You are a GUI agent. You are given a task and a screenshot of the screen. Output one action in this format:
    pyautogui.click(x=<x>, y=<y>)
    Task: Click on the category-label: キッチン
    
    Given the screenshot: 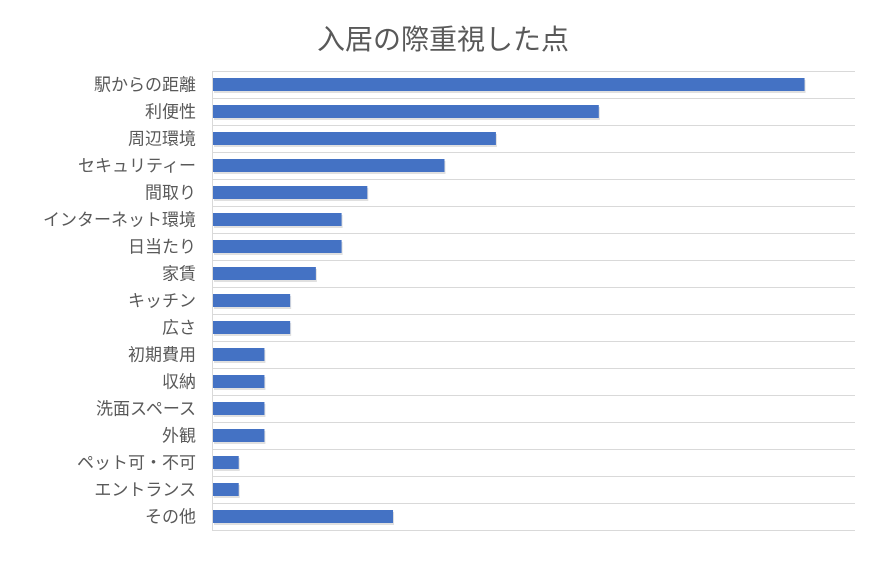 What is the action you would take?
    pyautogui.click(x=162, y=302)
    